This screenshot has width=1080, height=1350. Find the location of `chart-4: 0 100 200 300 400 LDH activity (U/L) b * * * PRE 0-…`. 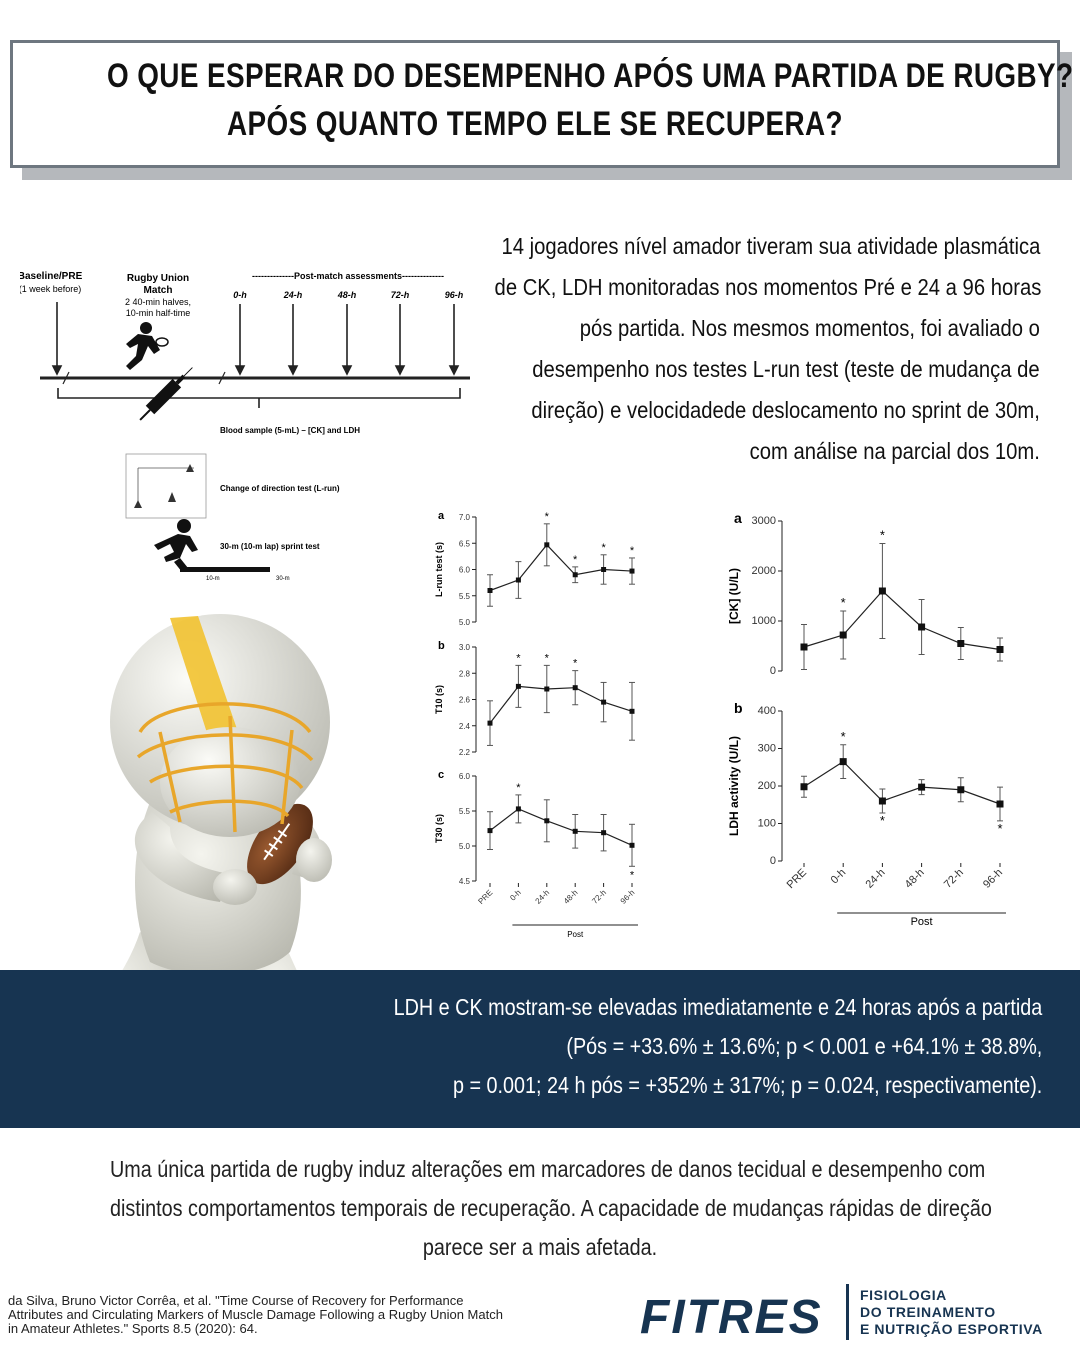

chart-4: 0 100 200 300 400 LDH activity (U/L) b * * * PRE 0-… is located at coordinates (866, 814).